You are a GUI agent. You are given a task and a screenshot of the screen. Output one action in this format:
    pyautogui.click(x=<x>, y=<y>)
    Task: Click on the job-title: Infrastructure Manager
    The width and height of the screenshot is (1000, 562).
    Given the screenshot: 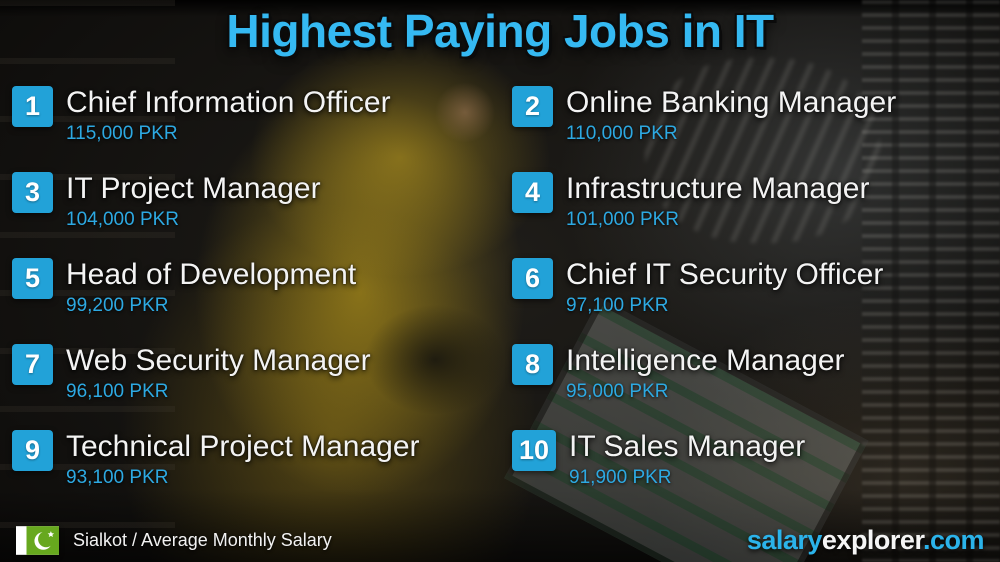 What is the action you would take?
    pyautogui.click(x=718, y=188)
    